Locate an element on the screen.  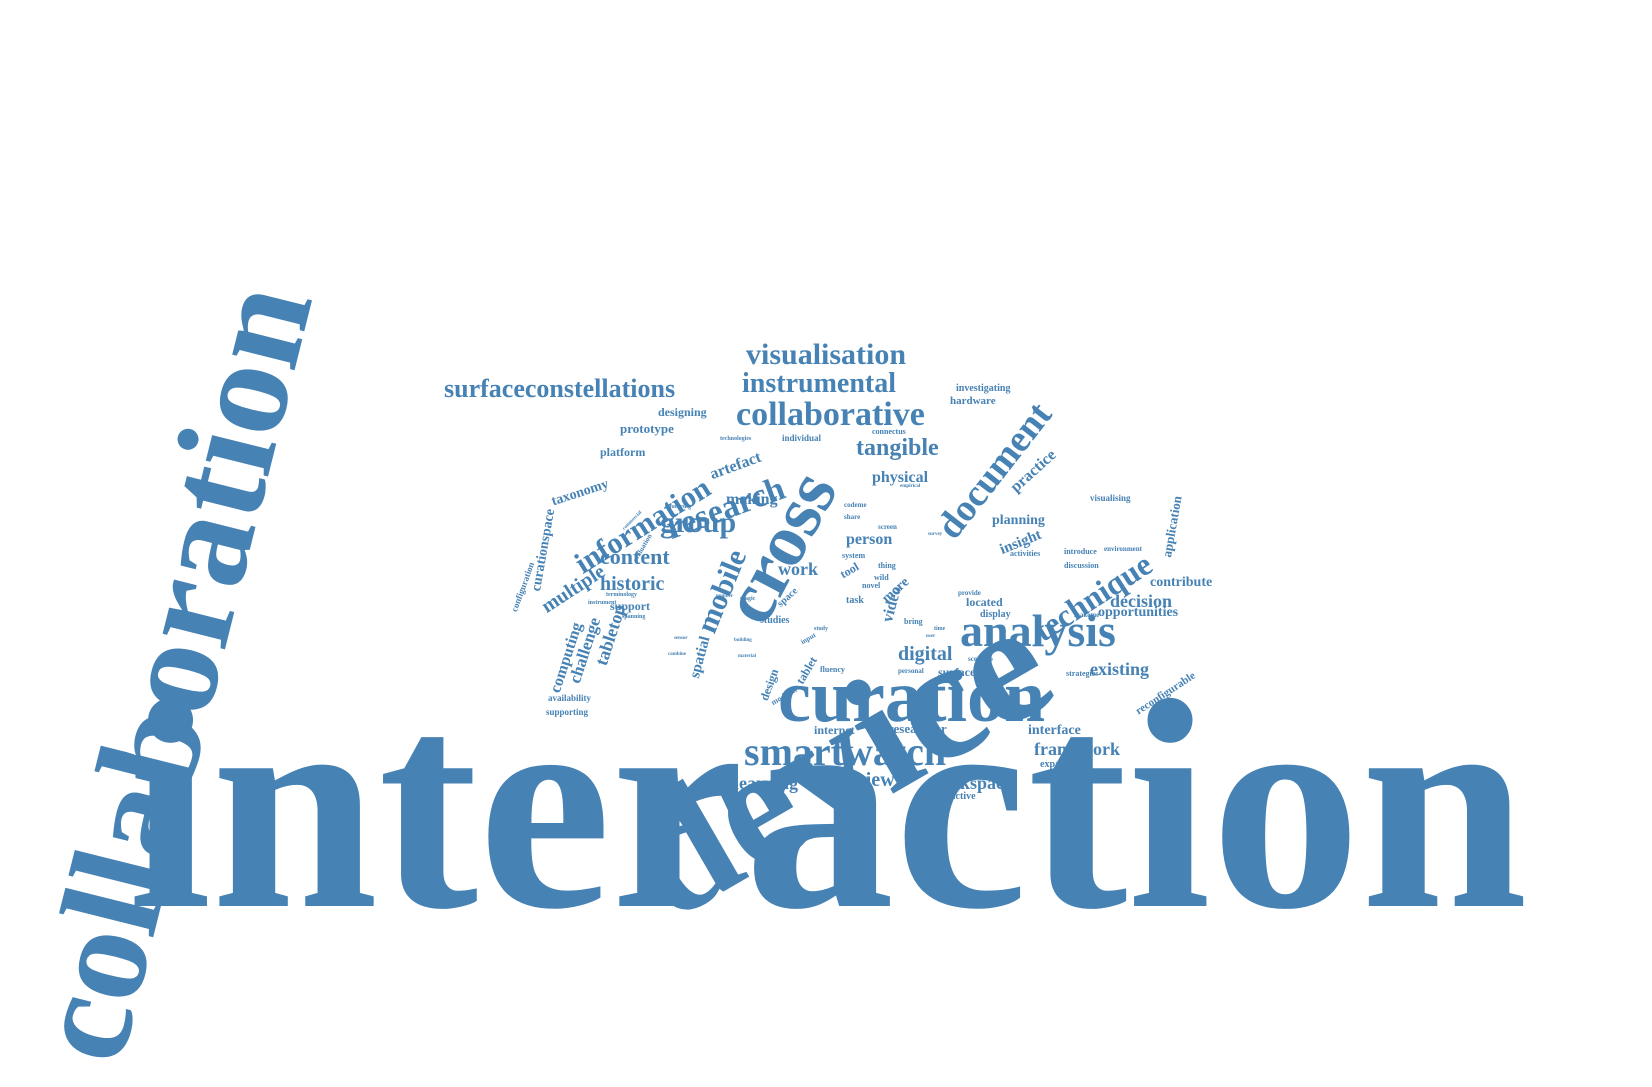
word-interface: interface is located at coordinates (1054, 730).